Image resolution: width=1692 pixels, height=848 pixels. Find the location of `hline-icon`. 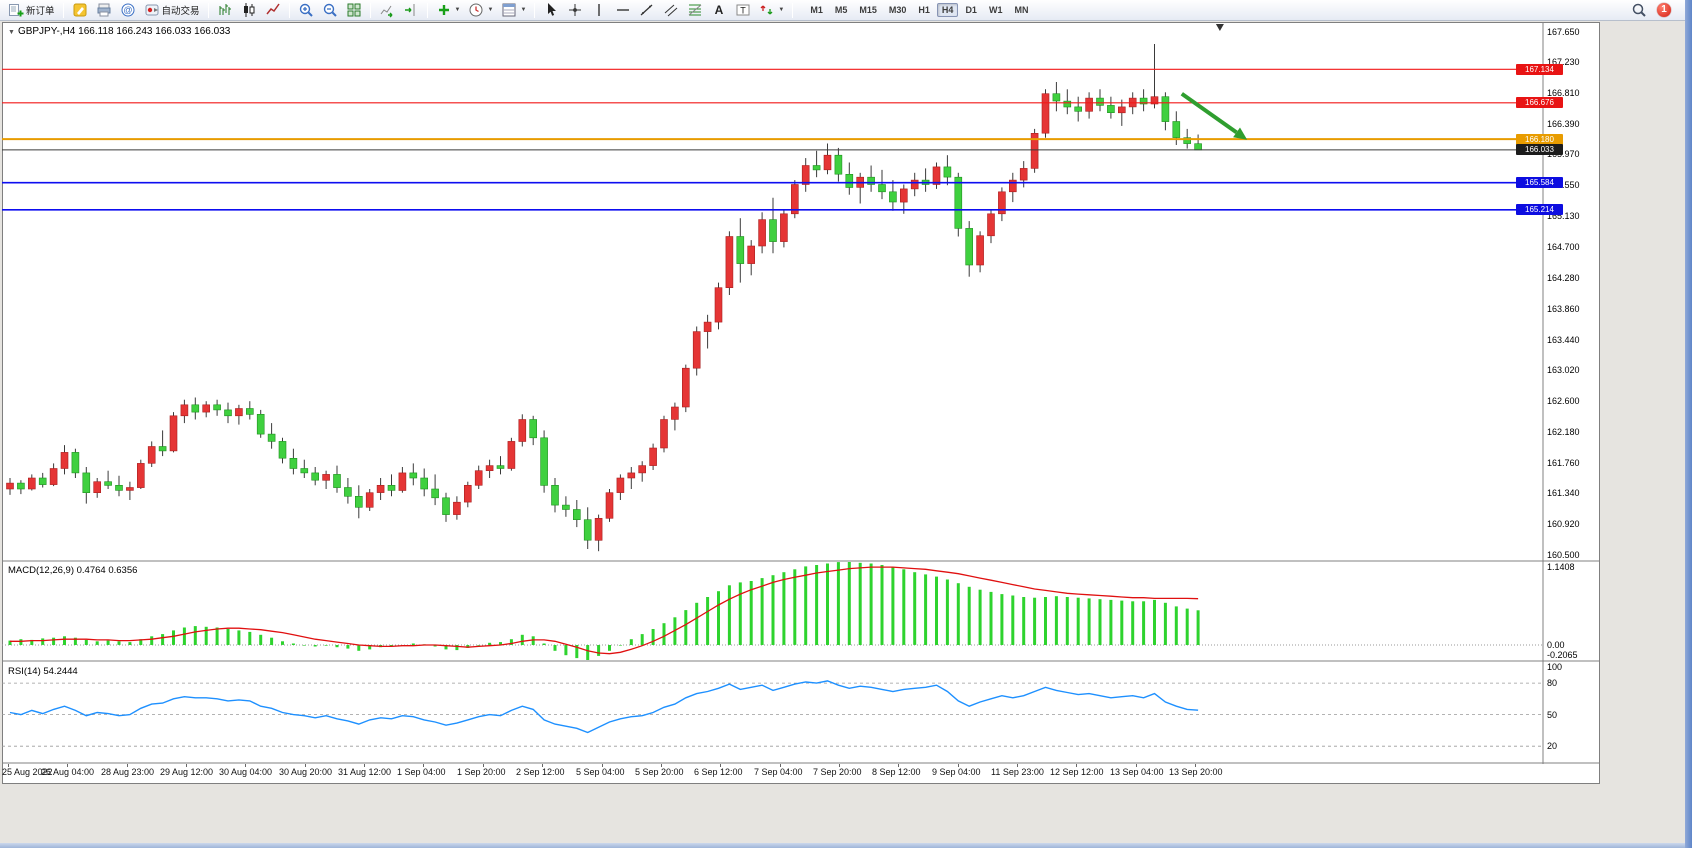

hline-icon is located at coordinates (623, 10).